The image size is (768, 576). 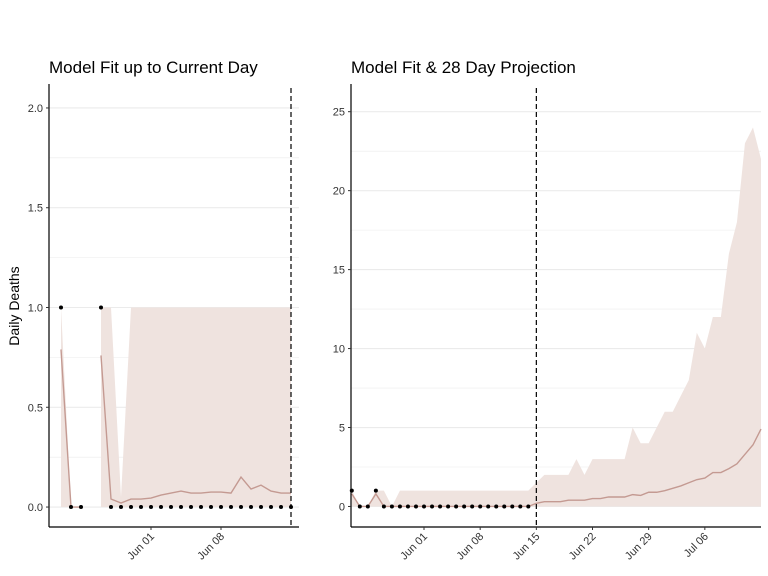 What do you see at coordinates (463, 67) in the screenshot?
I see `panel-projection-title: Model Fit & 28 Day Projection` at bounding box center [463, 67].